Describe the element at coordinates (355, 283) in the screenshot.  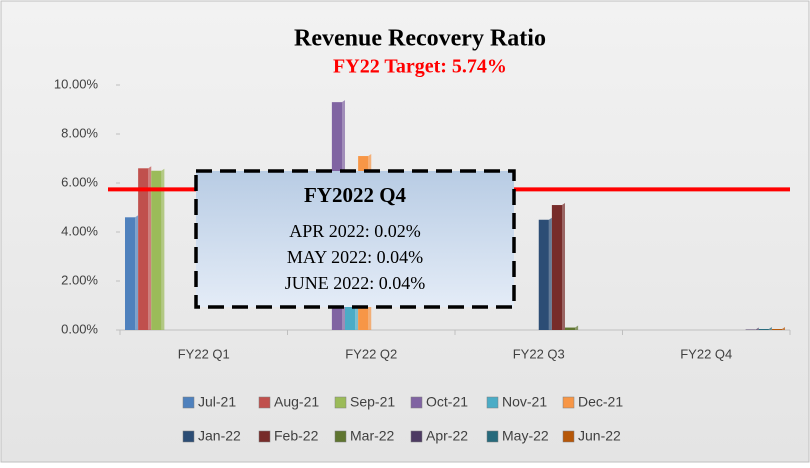
I see `annotation-line: JUNE 2022: 0.04%` at that location.